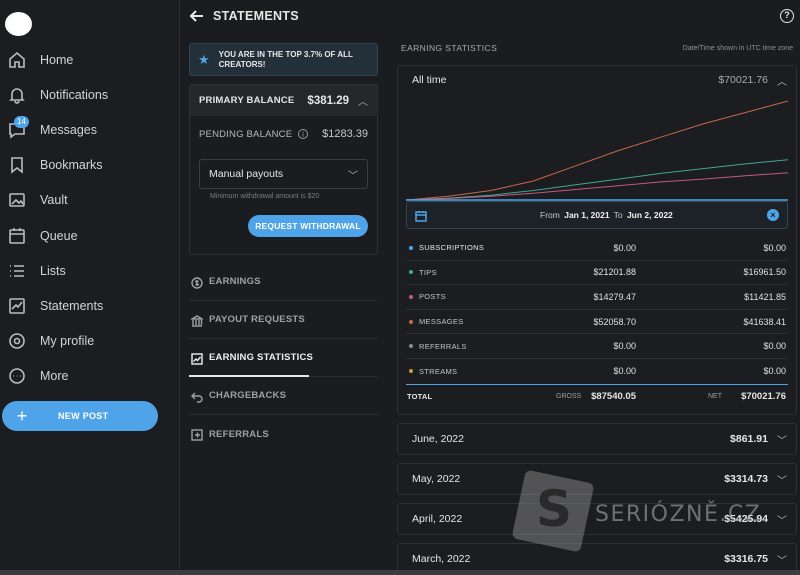 Image resolution: width=800 pixels, height=575 pixels. What do you see at coordinates (597, 80) in the screenshot?
I see `all-time-header: All time $70021.76 ︿` at bounding box center [597, 80].